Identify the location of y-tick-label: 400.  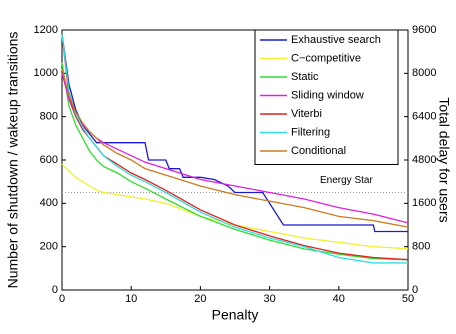
(49, 203).